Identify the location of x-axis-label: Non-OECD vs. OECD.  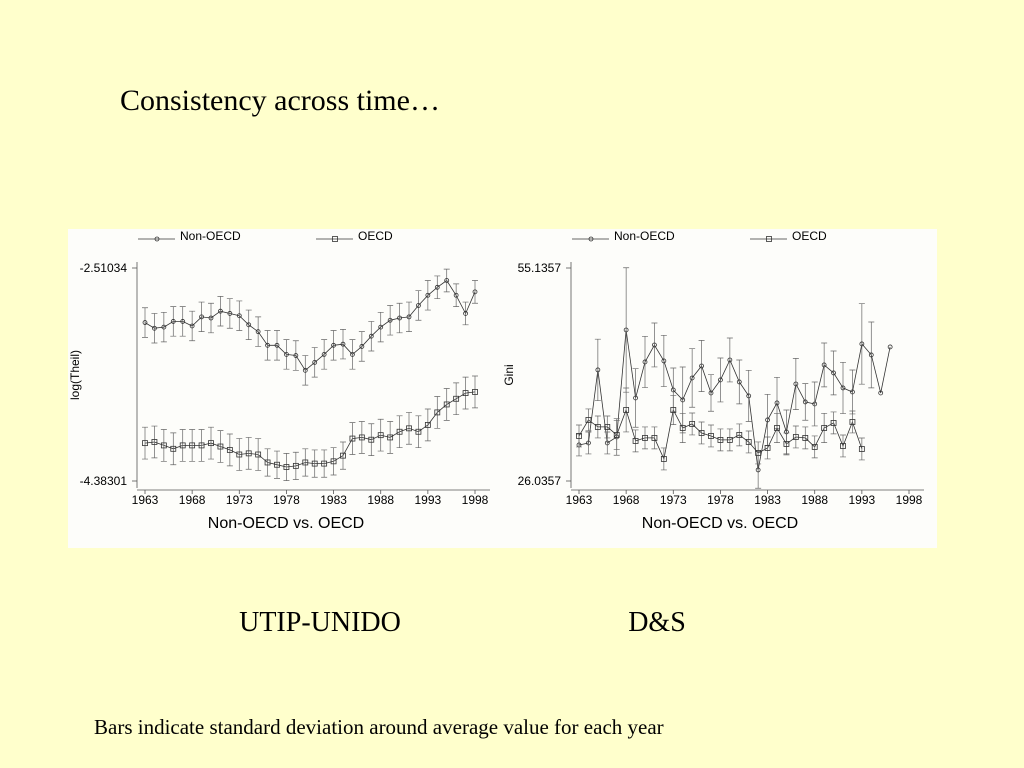
(286, 523).